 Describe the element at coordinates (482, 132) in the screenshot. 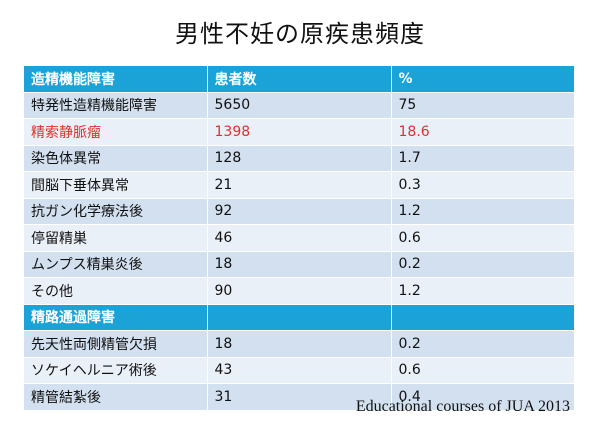

I see `percent-cell: 18.6` at that location.